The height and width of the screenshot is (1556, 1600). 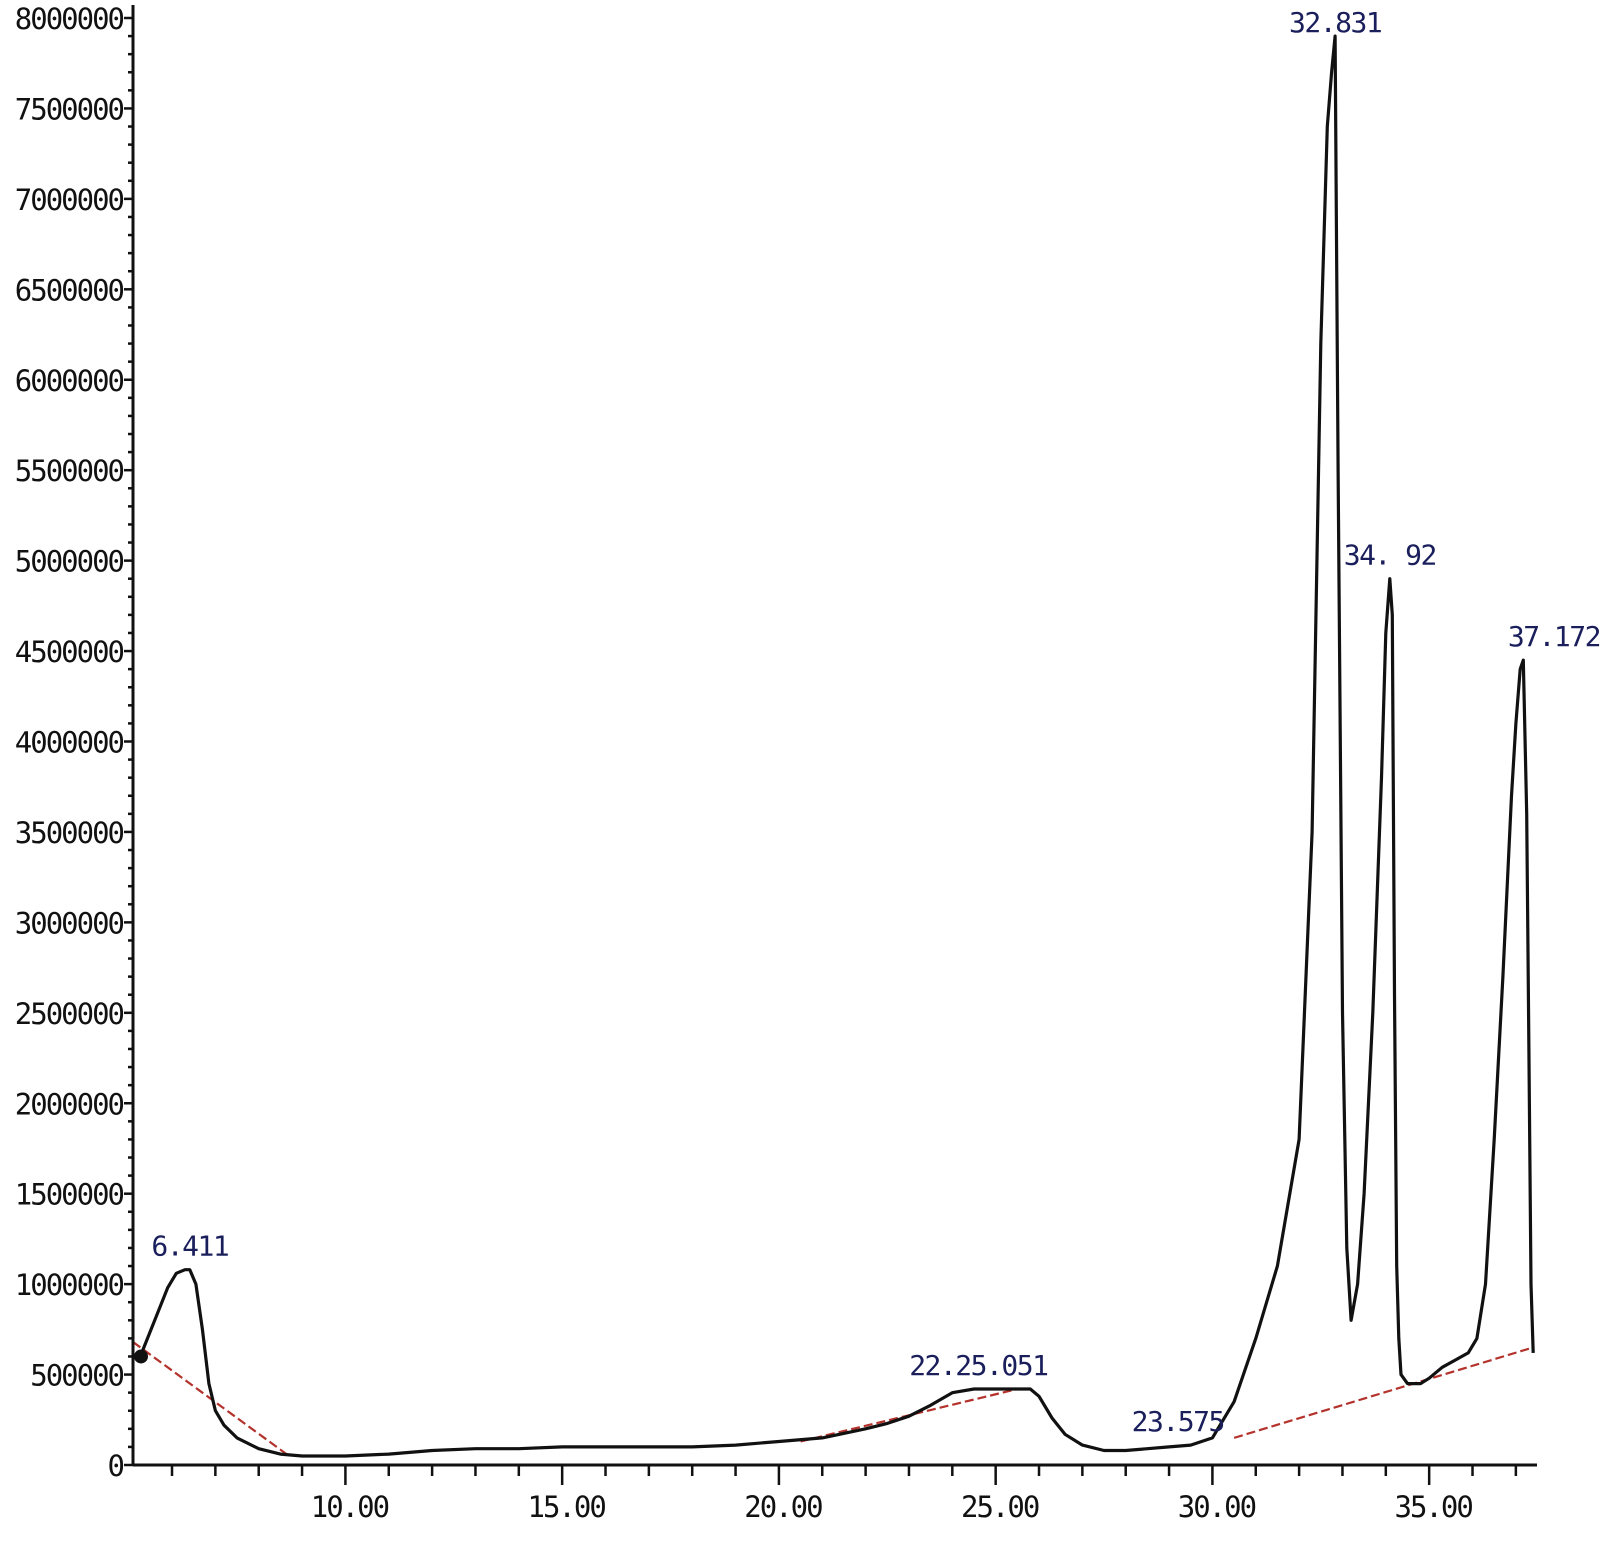 What do you see at coordinates (69, 833) in the screenshot?
I see `y-tick-label: 3500000` at bounding box center [69, 833].